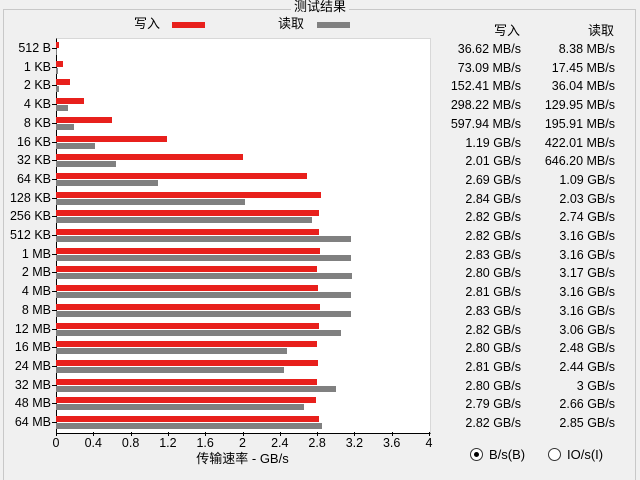  What do you see at coordinates (37, 104) in the screenshot?
I see `y-tick-label: 4 KB` at bounding box center [37, 104].